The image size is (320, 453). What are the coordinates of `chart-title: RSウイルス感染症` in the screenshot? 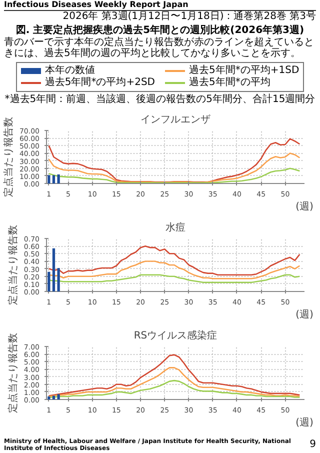 It's located at (176, 335).